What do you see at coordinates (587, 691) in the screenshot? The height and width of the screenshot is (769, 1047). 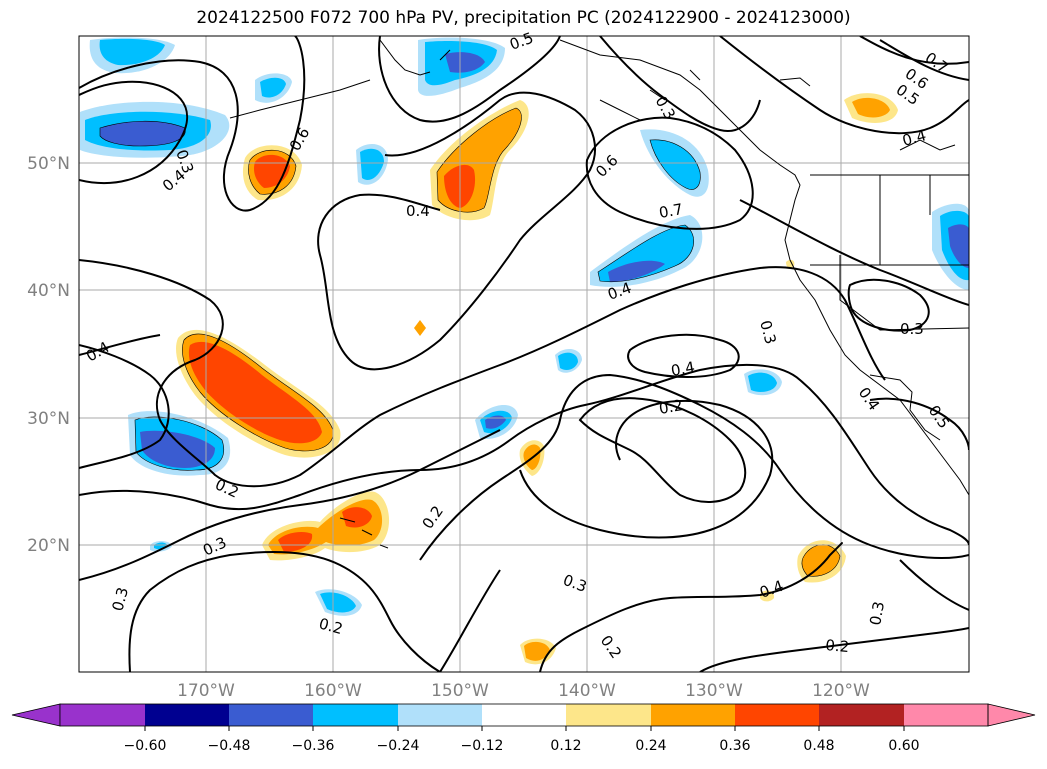 I see `lon-label: 140°W` at bounding box center [587, 691].